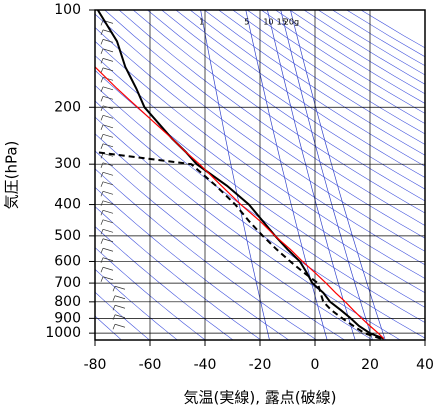  I want to click on x-tick-label: 40, so click(425, 365).